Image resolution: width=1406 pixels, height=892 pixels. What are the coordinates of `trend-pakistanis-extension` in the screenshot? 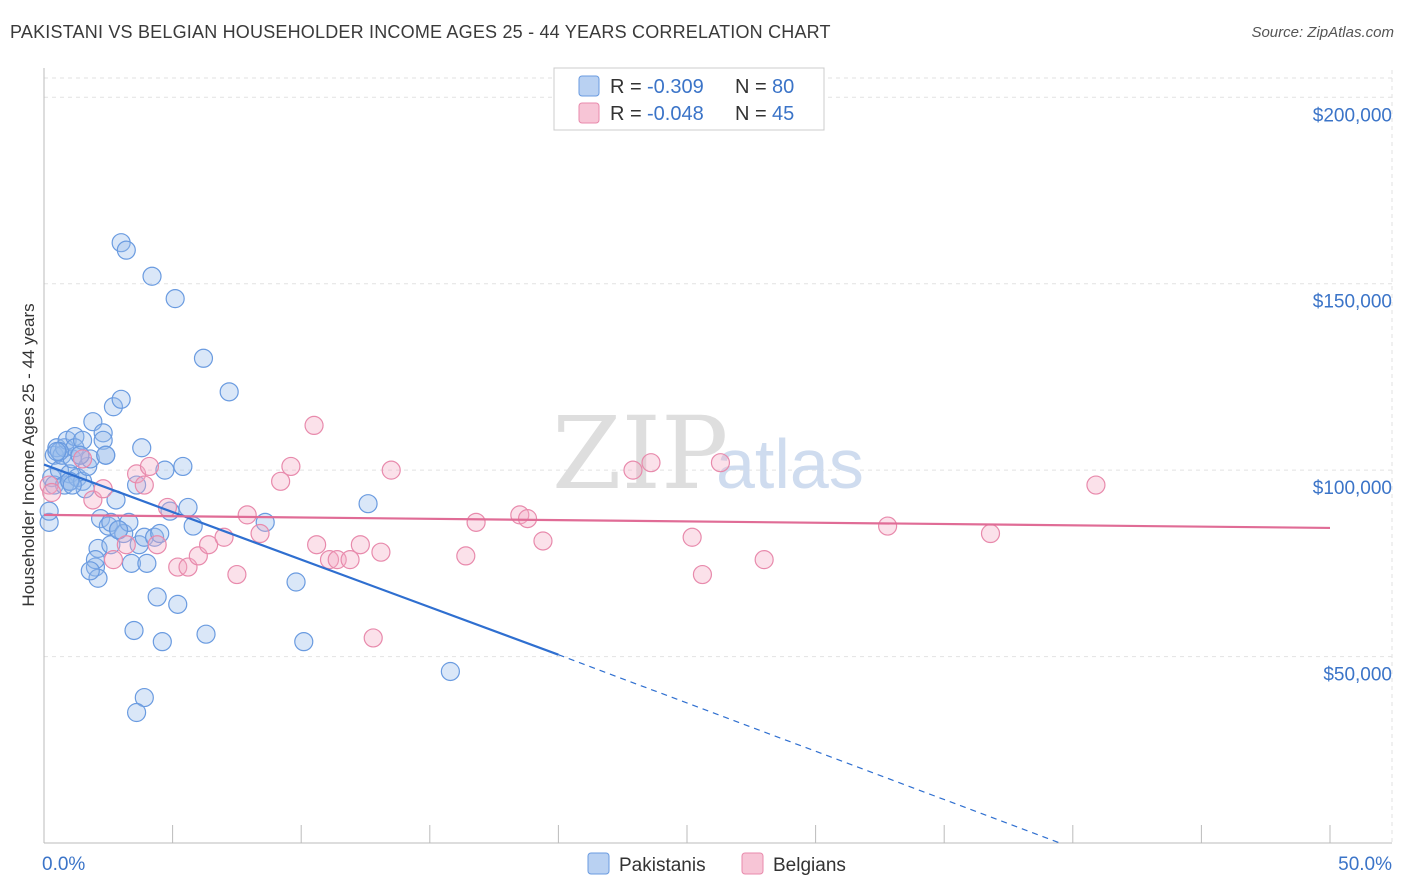 It's located at (809, 749).